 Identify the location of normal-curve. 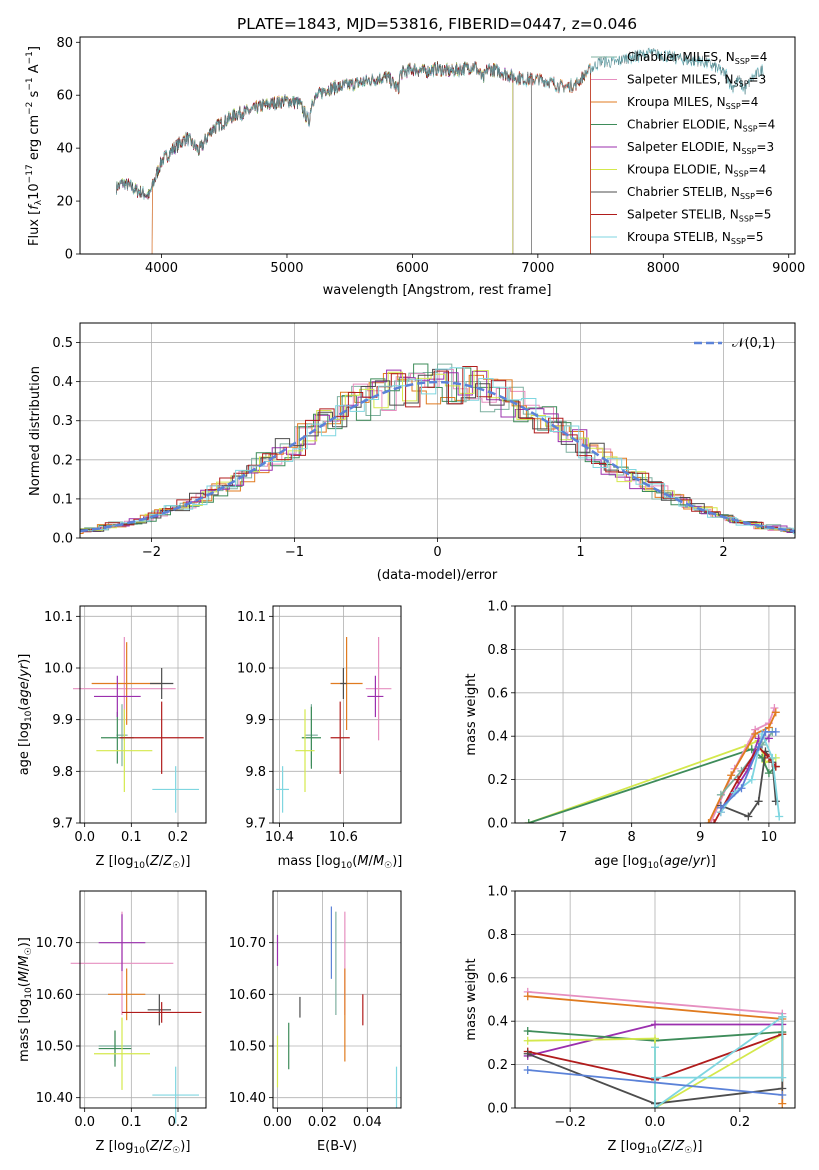
(437, 456).